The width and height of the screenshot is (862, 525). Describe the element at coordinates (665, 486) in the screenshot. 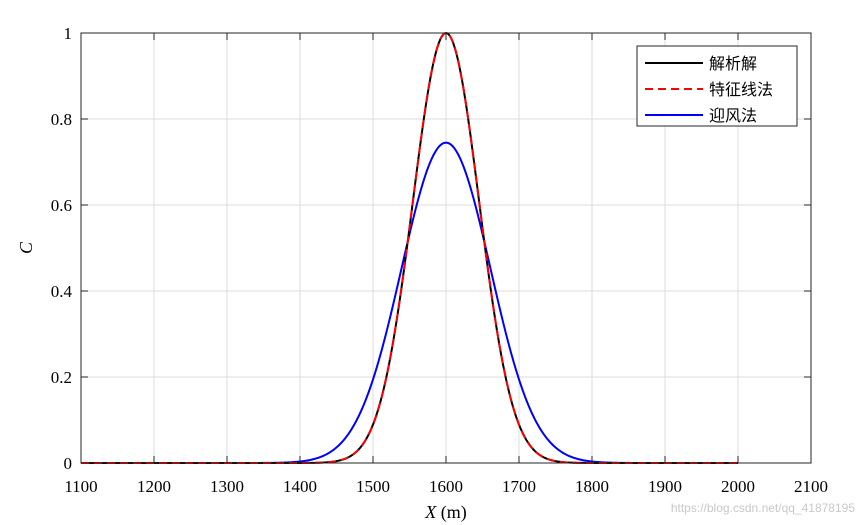

I see `x-tick-label: 1900` at that location.